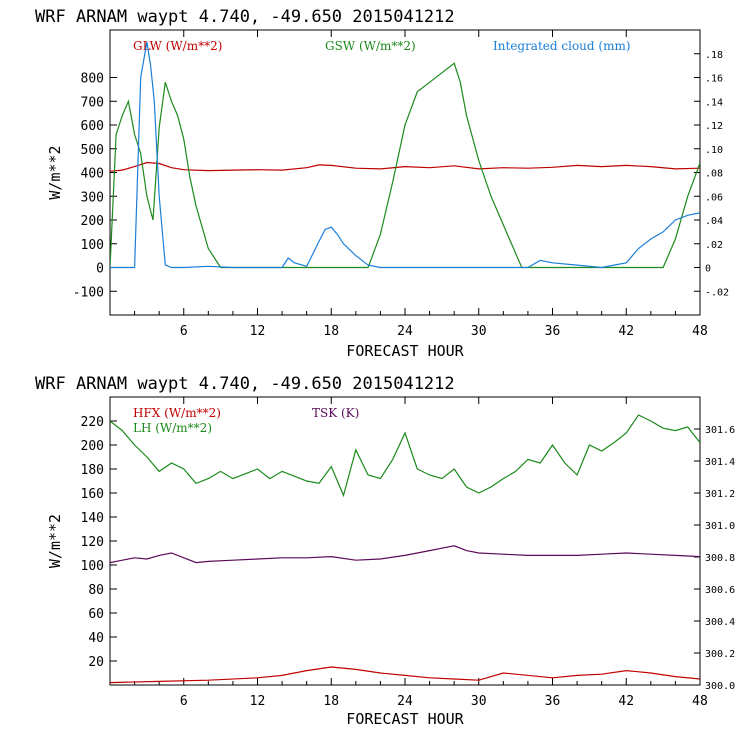 This screenshot has height=740, width=740. Describe the element at coordinates (88, 292) in the screenshot. I see `y-tick-label: -100` at that location.